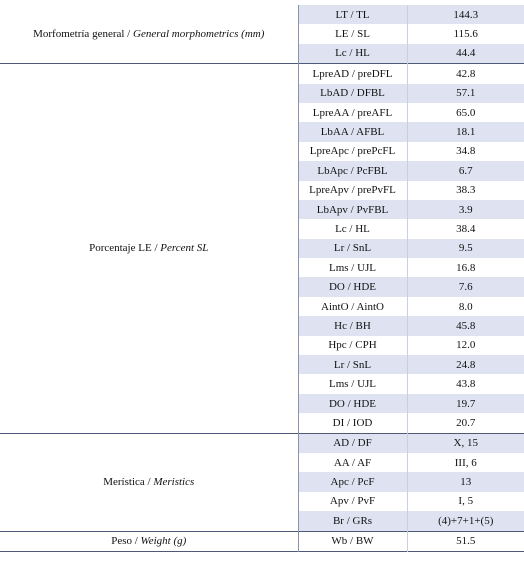  Describe the element at coordinates (262, 112) in the screenshot. I see `table-row: LpreAA / preAFL 65.0` at that location.